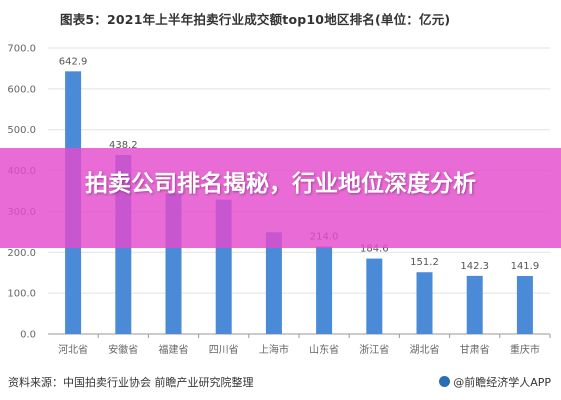 The height and width of the screenshot is (400, 561). What do you see at coordinates (21, 130) in the screenshot?
I see `y-tick-label: 500.0` at bounding box center [21, 130].